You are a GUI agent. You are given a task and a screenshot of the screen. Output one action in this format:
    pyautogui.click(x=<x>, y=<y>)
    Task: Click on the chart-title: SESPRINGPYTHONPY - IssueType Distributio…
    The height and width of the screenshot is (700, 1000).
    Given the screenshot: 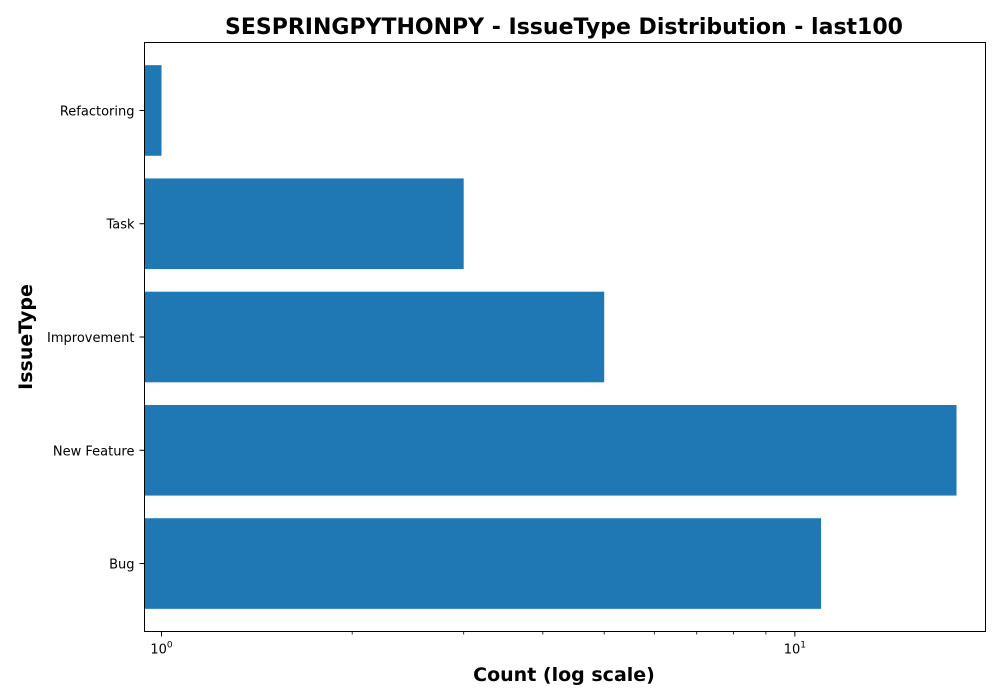 What is the action you would take?
    pyautogui.click(x=564, y=27)
    